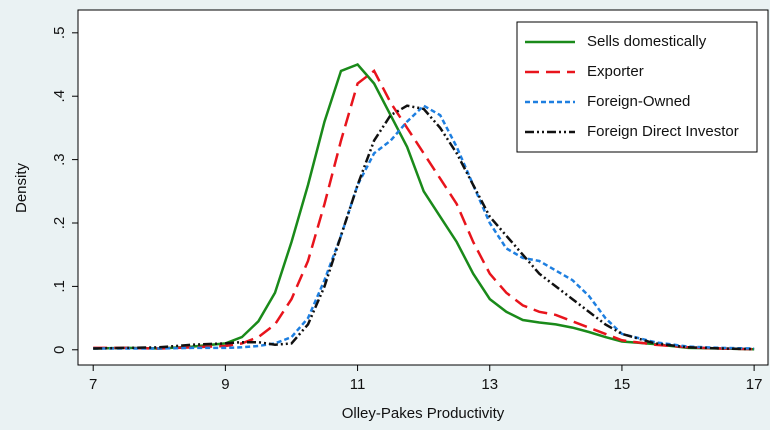 This screenshot has width=770, height=430. Describe the element at coordinates (59, 33) in the screenshot. I see `y-tick-label: .5` at that location.